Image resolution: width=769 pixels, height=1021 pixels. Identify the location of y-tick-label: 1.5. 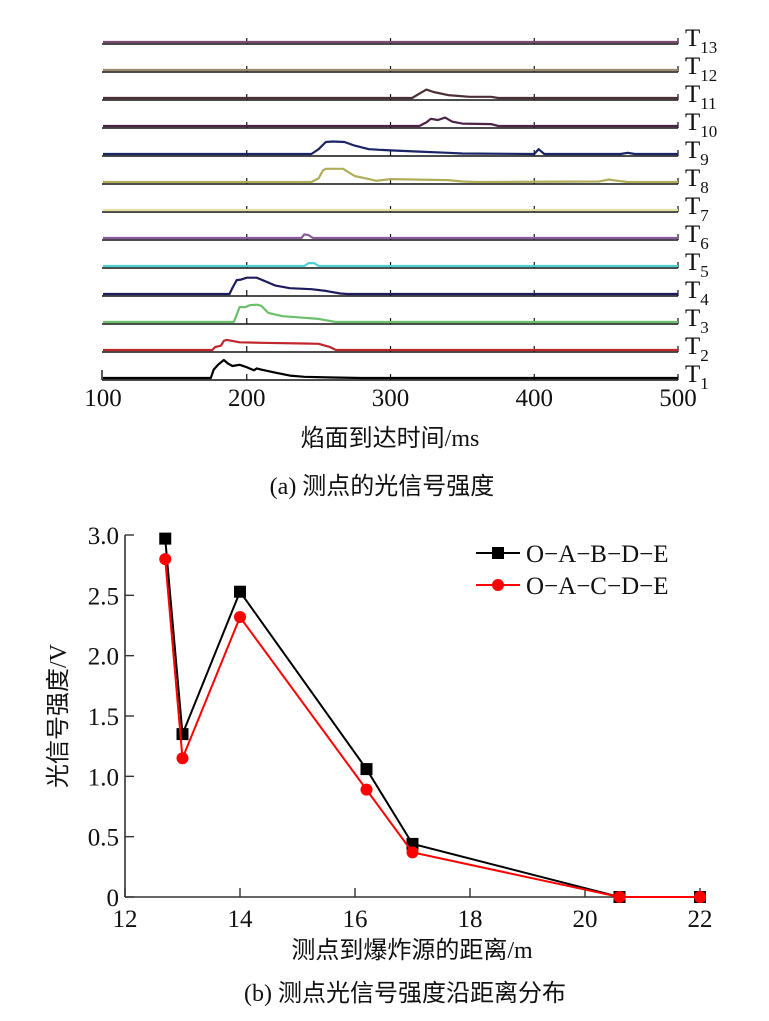
(103, 717).